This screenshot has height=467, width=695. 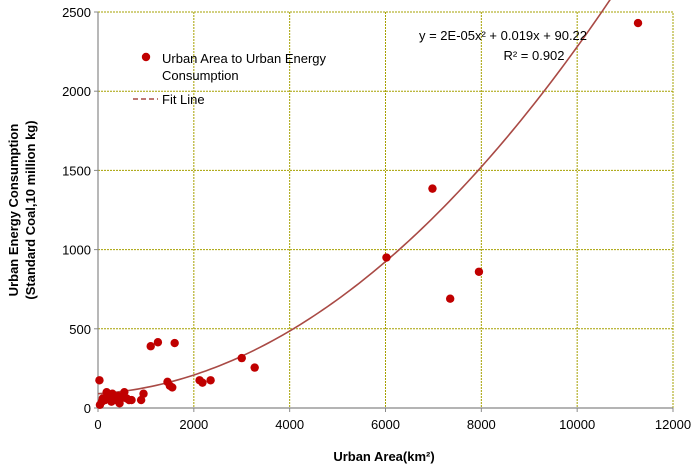 I want to click on y-tick-label: 2500, so click(x=76, y=12).